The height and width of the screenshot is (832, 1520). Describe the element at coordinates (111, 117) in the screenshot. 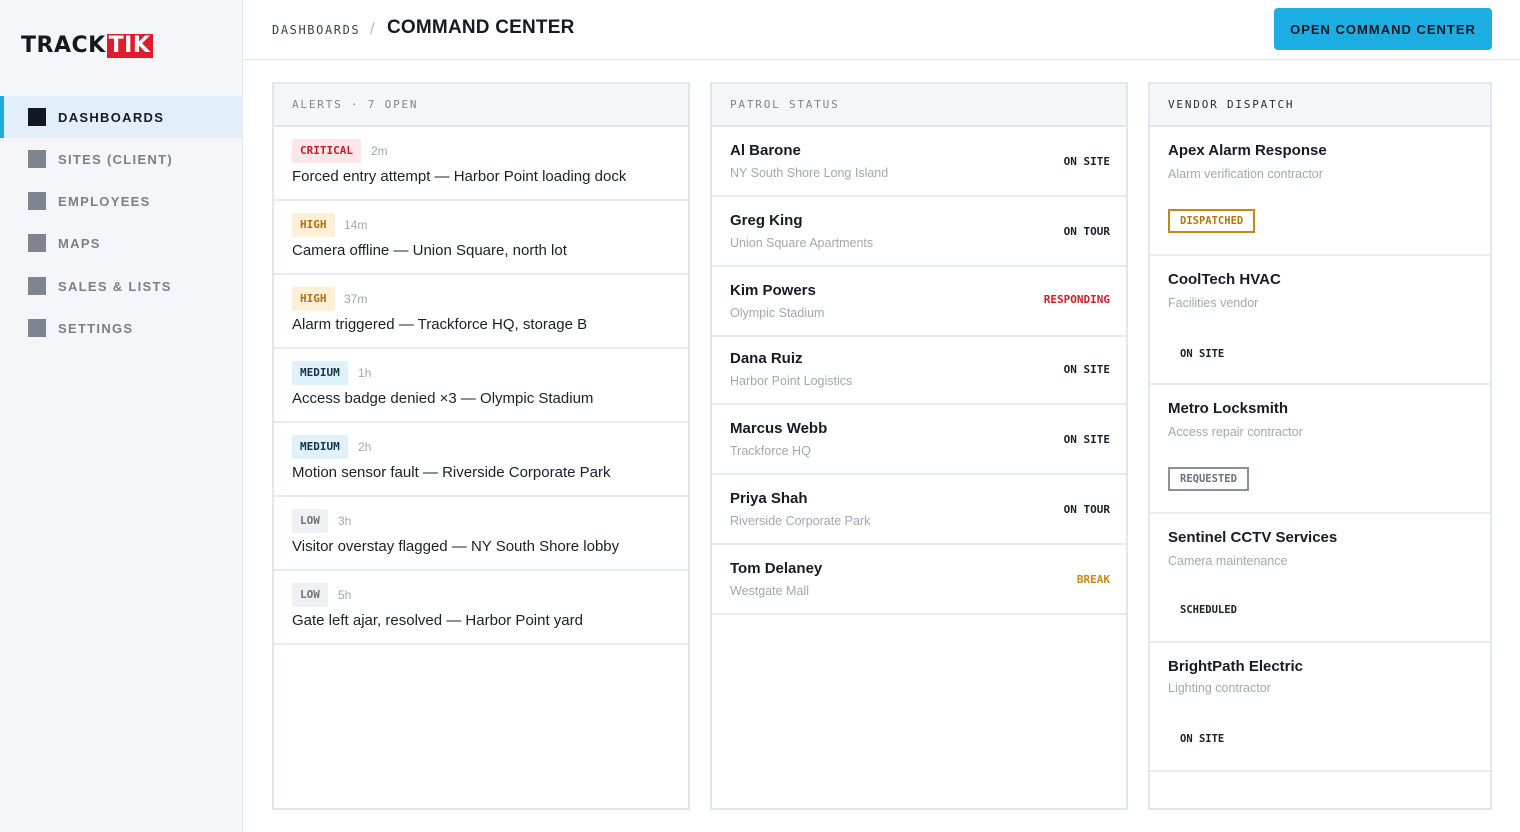

I see `sidebar-item-label: DASHBOARDS` at that location.